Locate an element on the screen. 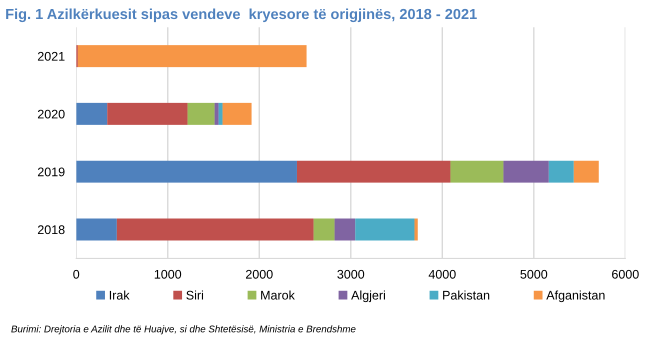  x-tick-label: 5000 is located at coordinates (534, 274).